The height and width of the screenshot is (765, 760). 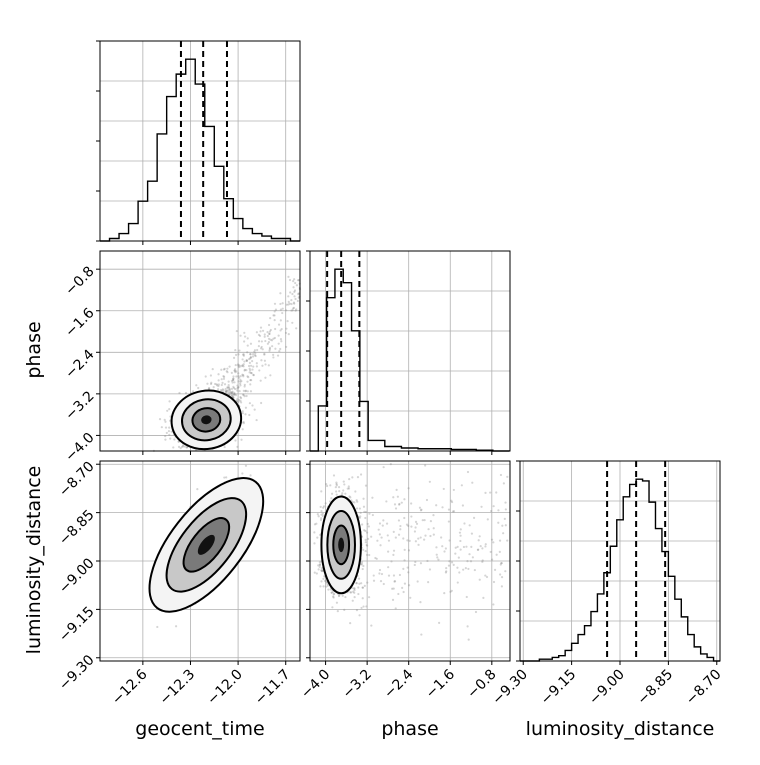 What do you see at coordinates (77, 528) in the screenshot?
I see `y-tick-label: −8.85` at bounding box center [77, 528].